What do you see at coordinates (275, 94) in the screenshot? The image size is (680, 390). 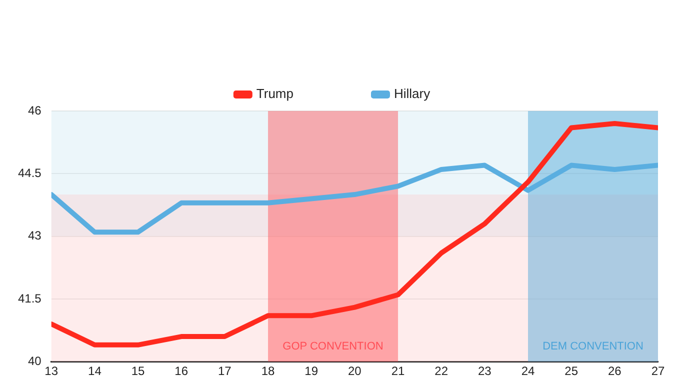 I see `legend-label: Trump` at bounding box center [275, 94].